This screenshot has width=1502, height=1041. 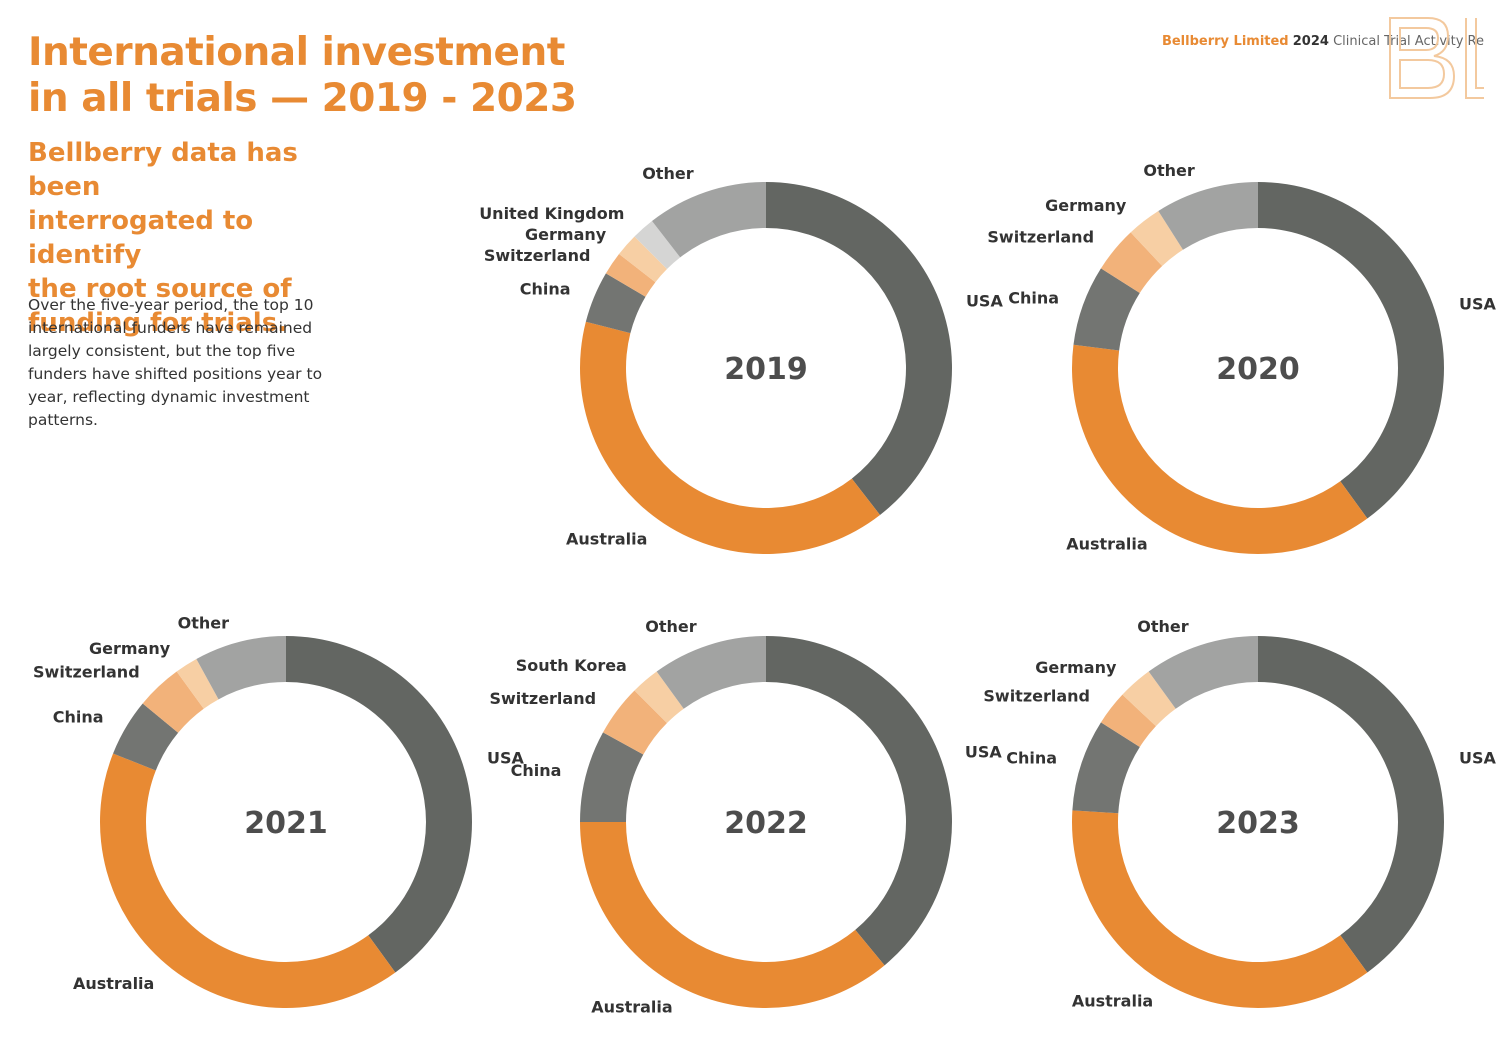 What do you see at coordinates (1258, 369) in the screenshot?
I see `year-label: 2020` at bounding box center [1258, 369].